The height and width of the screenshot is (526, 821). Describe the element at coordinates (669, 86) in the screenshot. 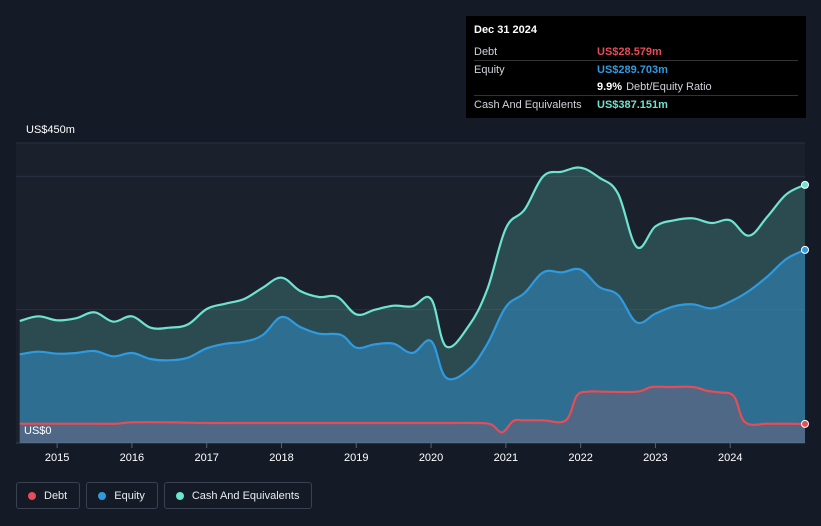

I see `tooltip-ratio-label: Debt/Equity Ratio` at that location.